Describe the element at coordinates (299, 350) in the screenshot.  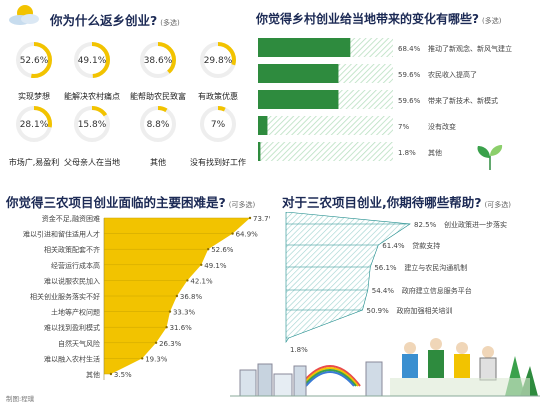
I see `help-value-6: 1.8%` at that location.